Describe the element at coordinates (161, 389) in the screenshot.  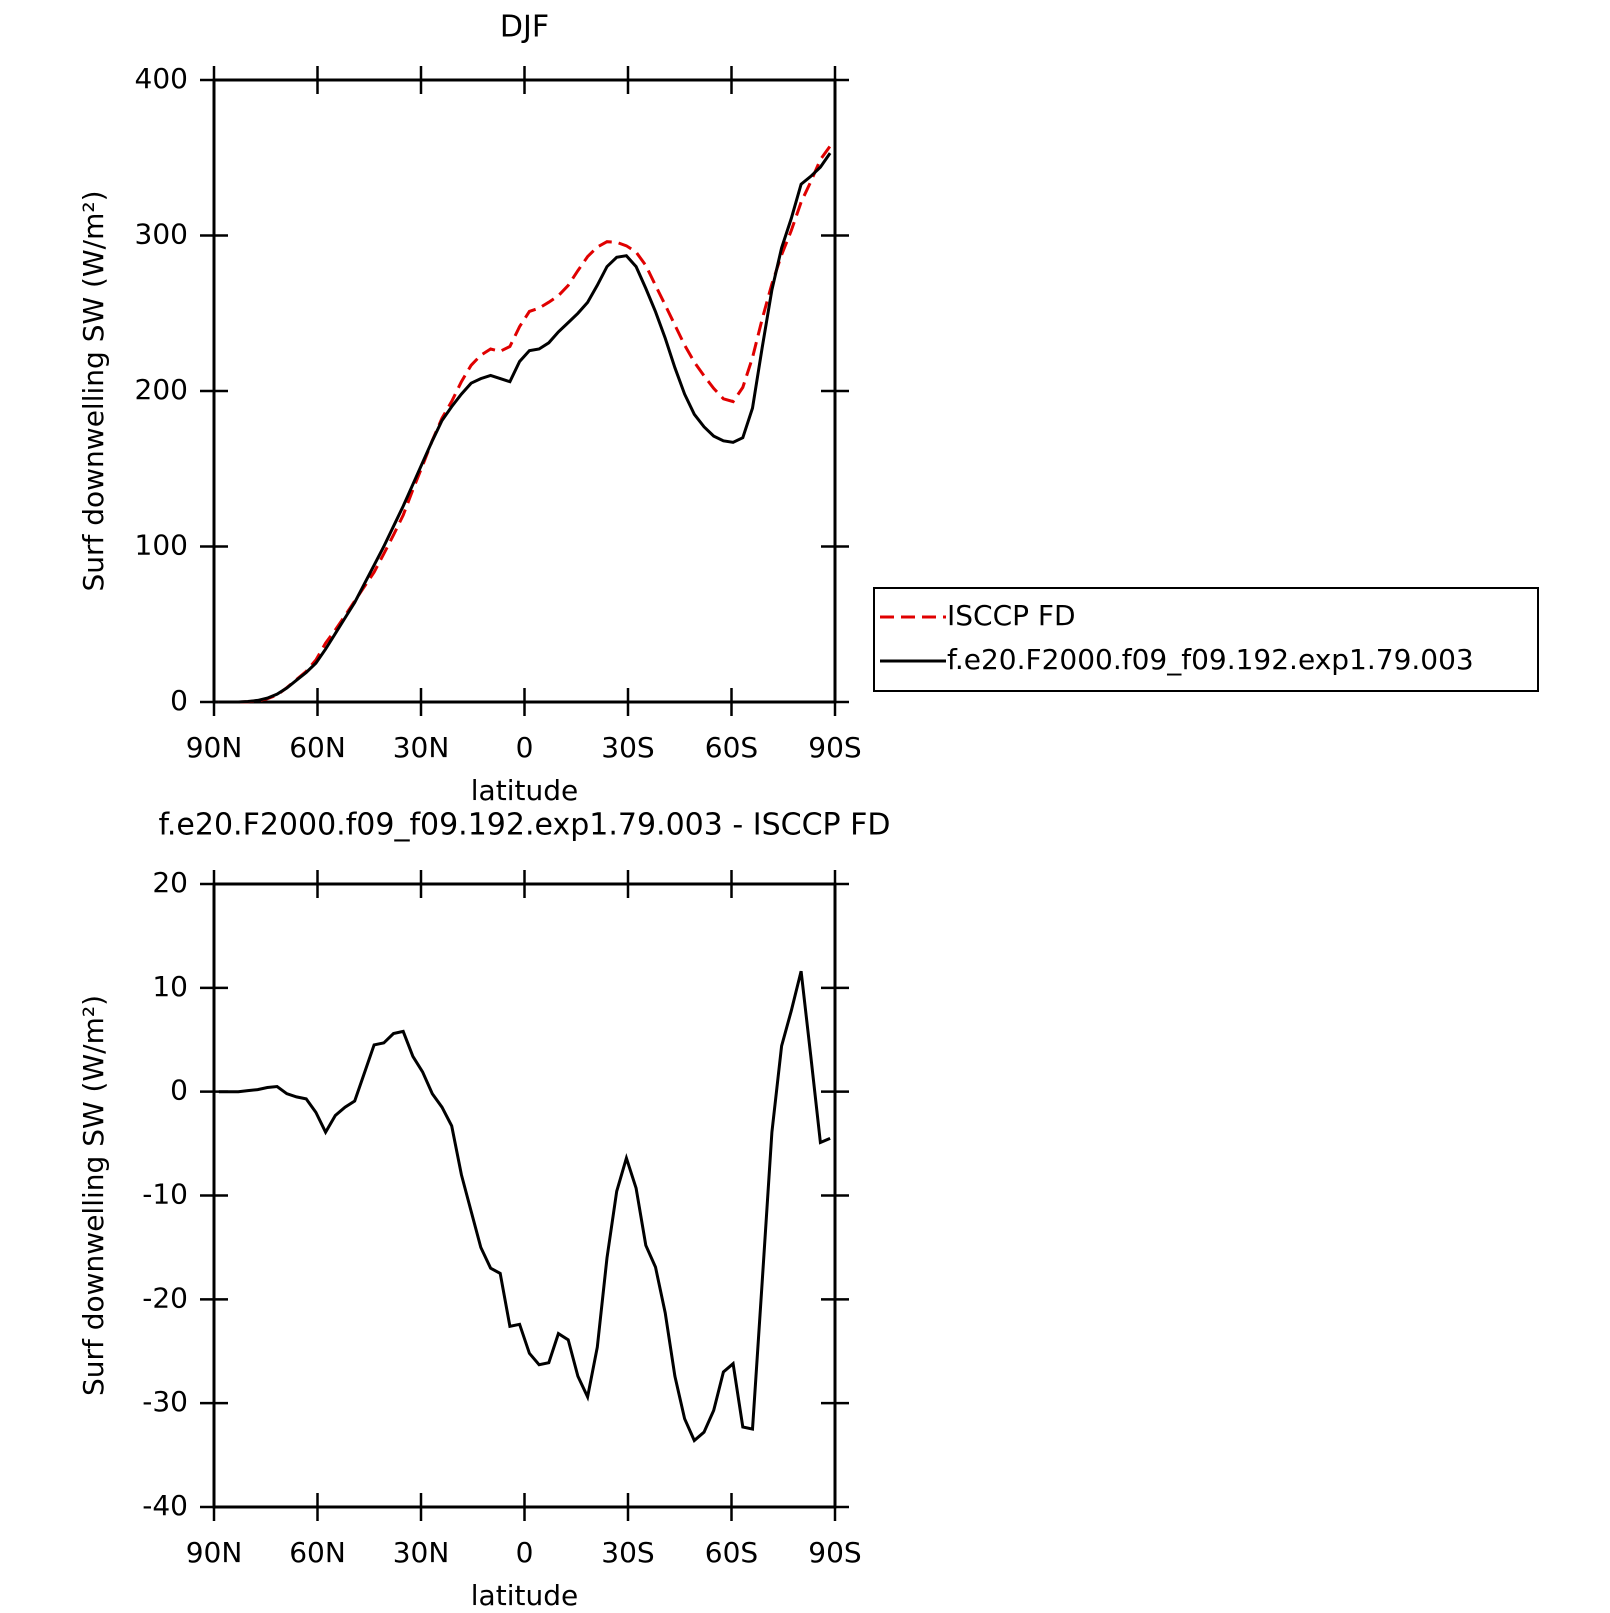
I see `y-tick-label: 200` at that location.